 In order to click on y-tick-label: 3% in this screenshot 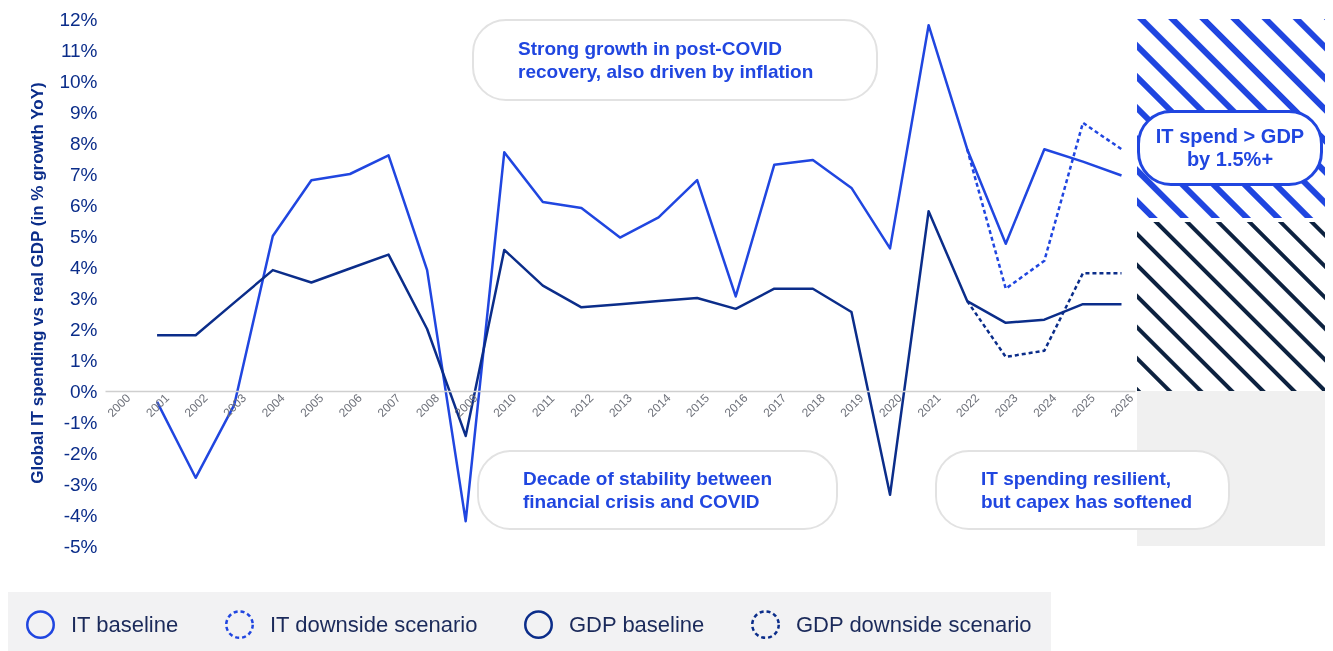, I will do `click(84, 298)`.